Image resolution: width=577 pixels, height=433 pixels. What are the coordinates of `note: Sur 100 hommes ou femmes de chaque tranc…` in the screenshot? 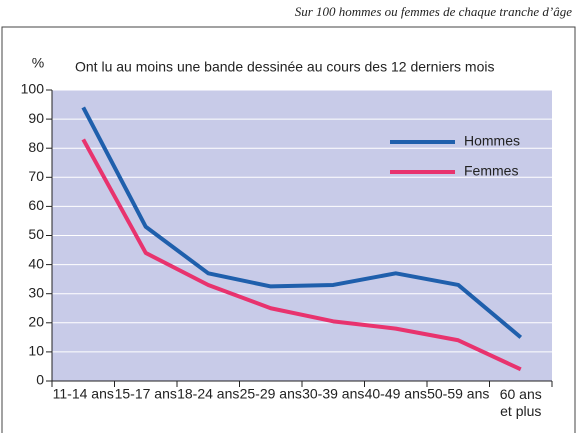 It's located at (434, 11).